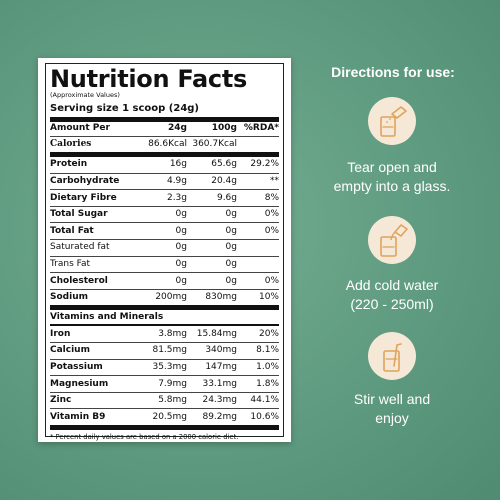 The height and width of the screenshot is (500, 500). Describe the element at coordinates (392, 240) in the screenshot. I see `pour-water-icon` at that location.